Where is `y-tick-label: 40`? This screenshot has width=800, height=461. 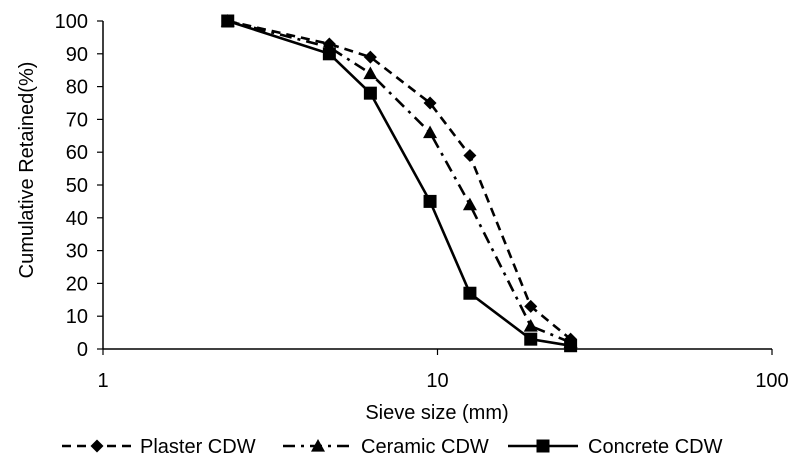
y-tick-label: 40 is located at coordinates (77, 219).